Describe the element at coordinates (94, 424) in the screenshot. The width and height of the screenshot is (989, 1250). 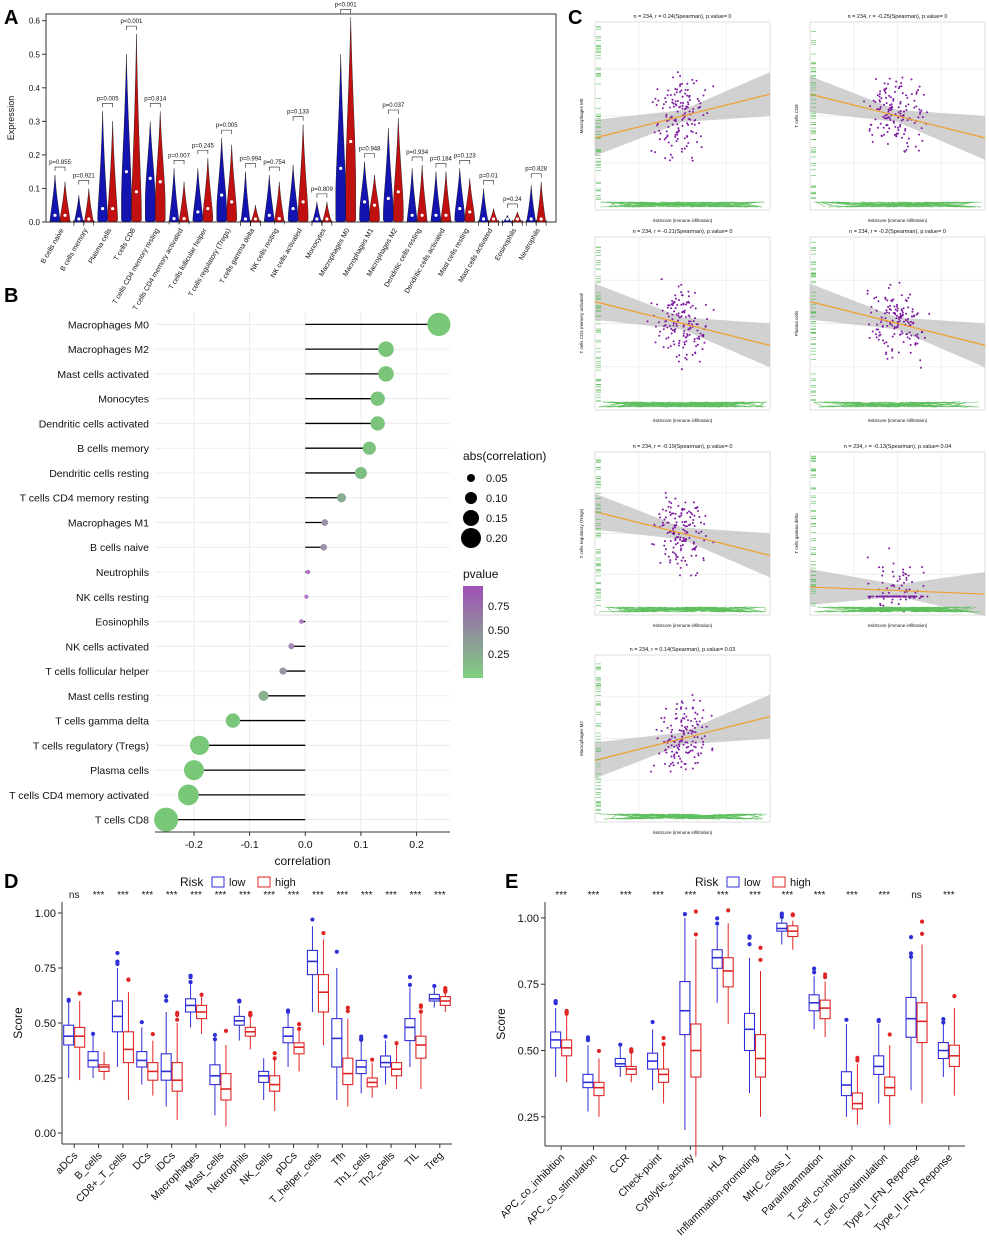
I see `panel-b-category-label: Dendritic cells activated` at that location.